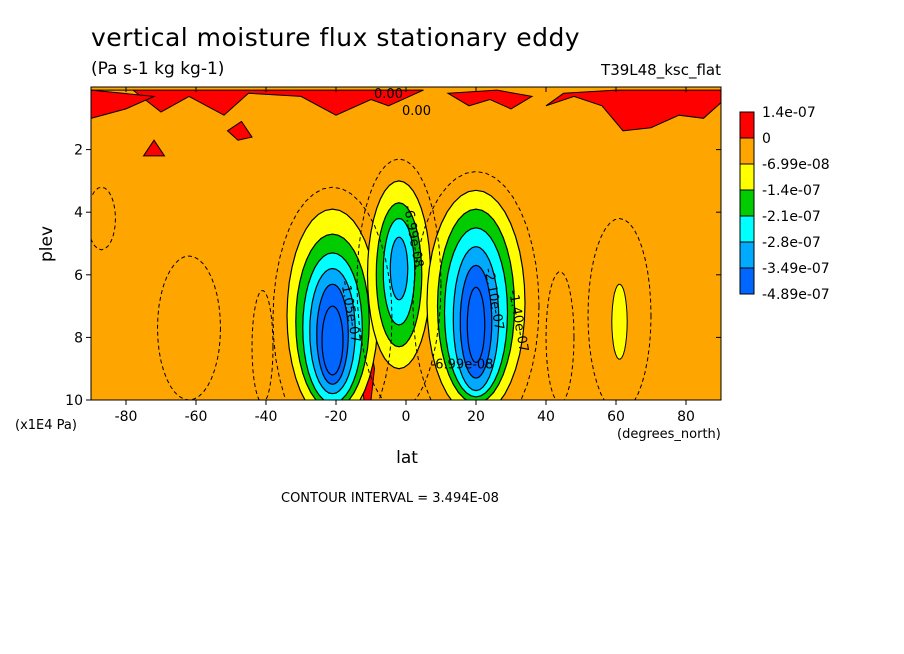 This screenshot has height=654, width=904. Describe the element at coordinates (407, 458) in the screenshot. I see `x-axis-label: lat` at that location.